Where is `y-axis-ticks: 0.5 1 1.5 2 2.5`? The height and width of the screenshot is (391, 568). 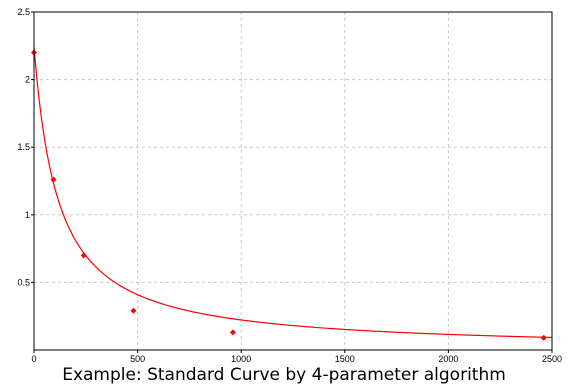 y-axis-ticks: 0.5 1 1.5 2 2.5 is located at coordinates (25, 147).